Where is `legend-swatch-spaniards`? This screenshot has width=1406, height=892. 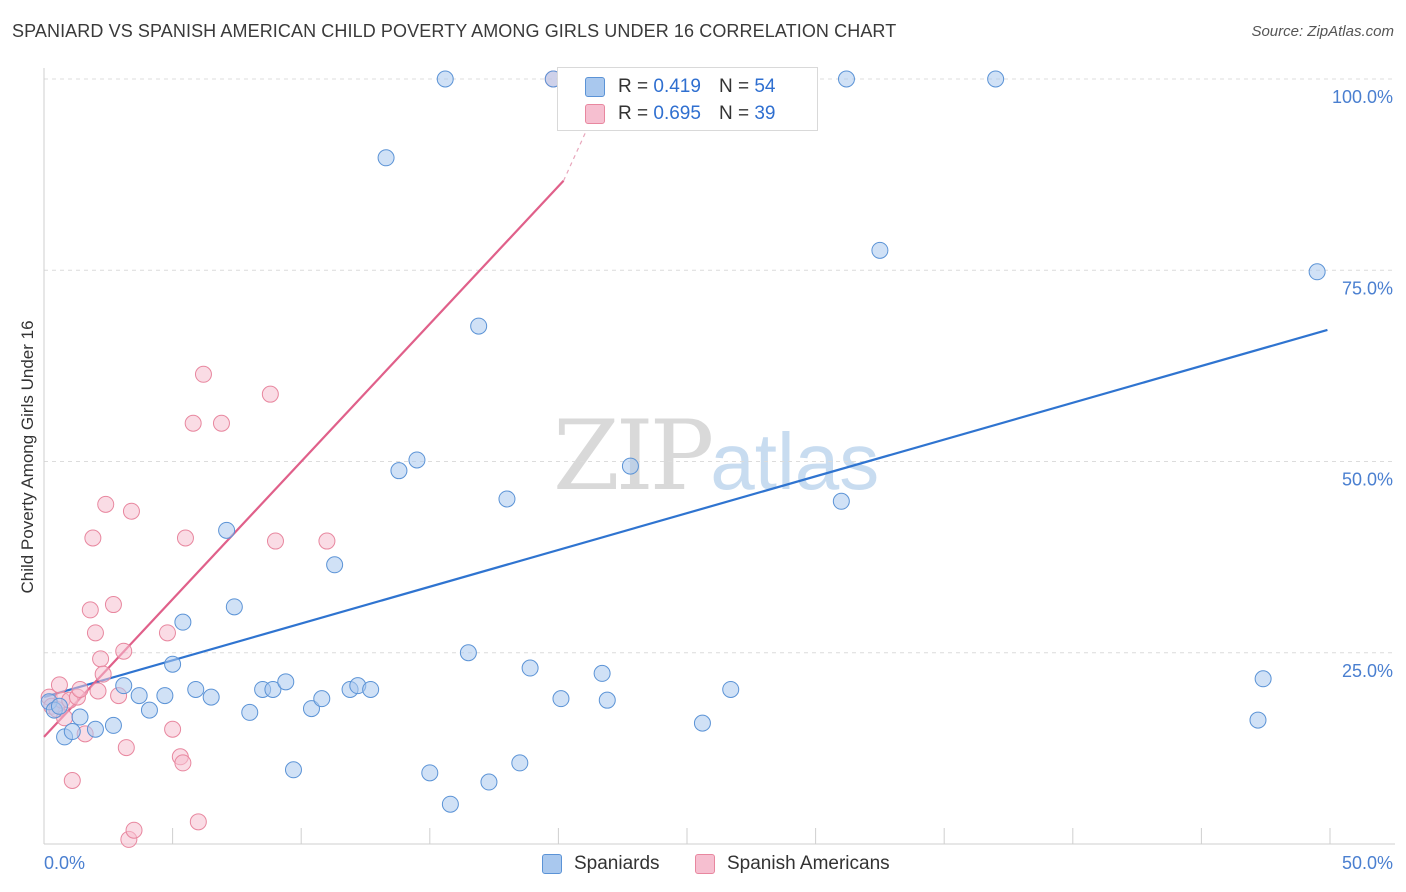
legend-swatch-spaniards is located at coordinates (595, 87).